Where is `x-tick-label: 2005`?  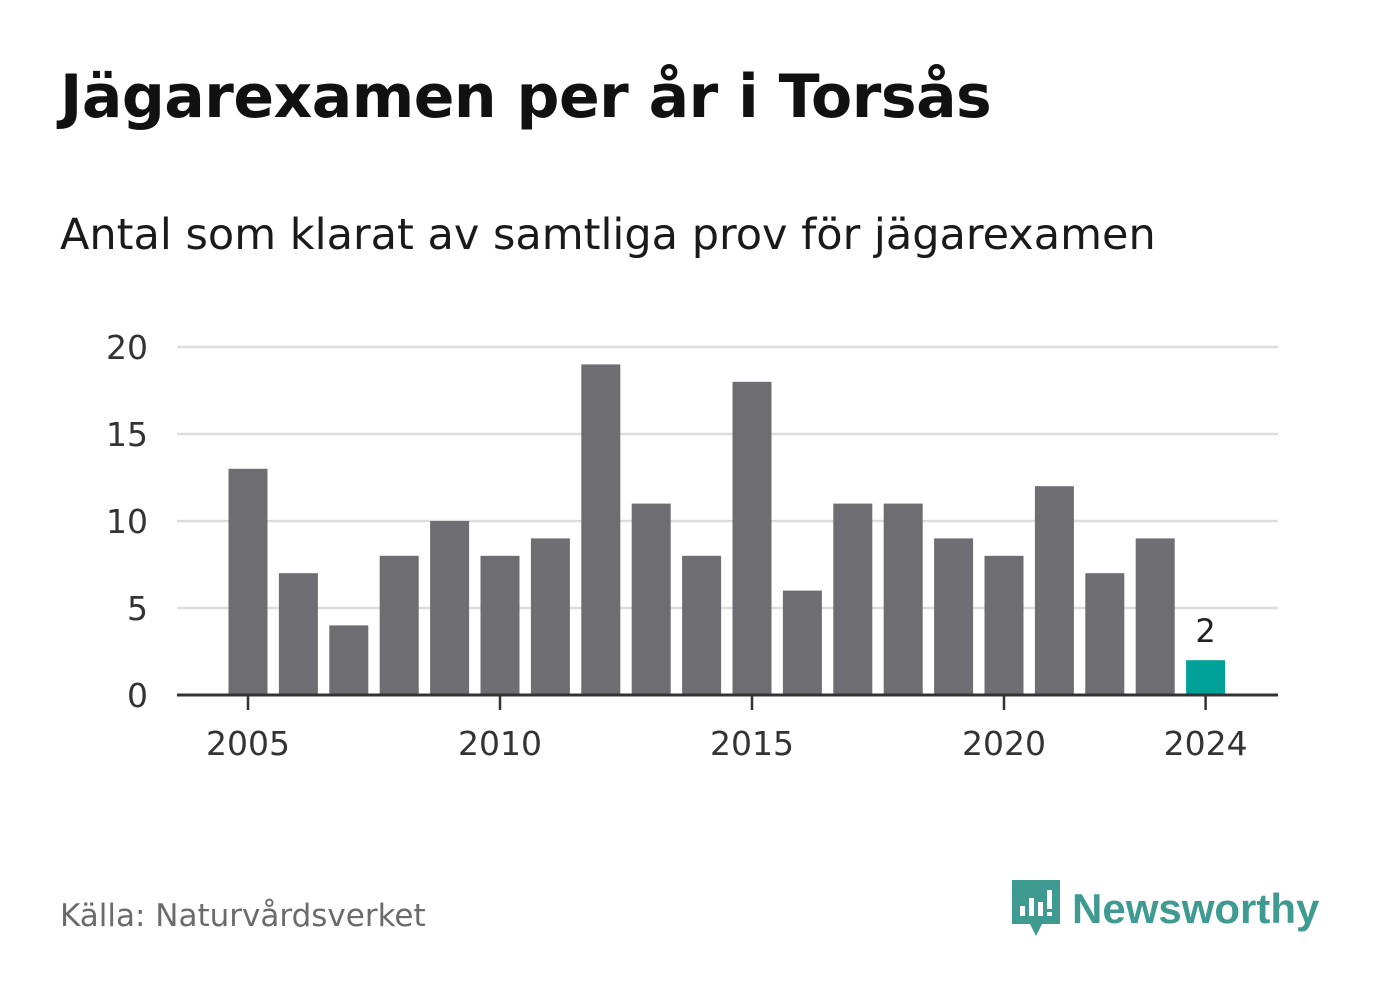
x-tick-label: 2005 is located at coordinates (248, 743).